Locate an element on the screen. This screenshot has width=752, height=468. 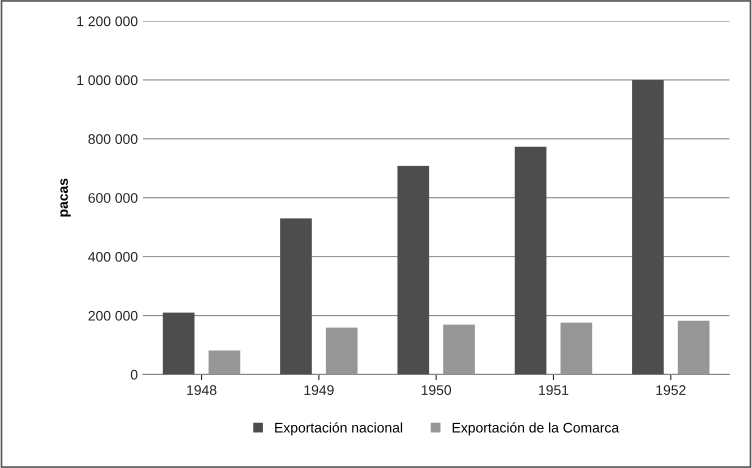
x-tick-label: 1950 is located at coordinates (437, 390).